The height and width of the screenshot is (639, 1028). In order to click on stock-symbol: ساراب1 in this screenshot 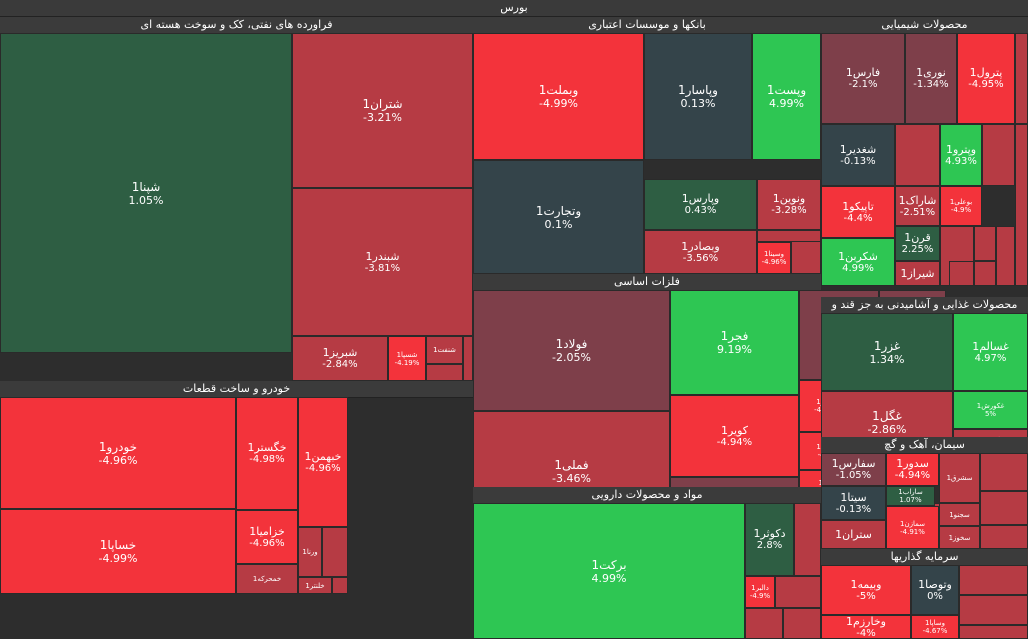, I will do `click(910, 492)`.